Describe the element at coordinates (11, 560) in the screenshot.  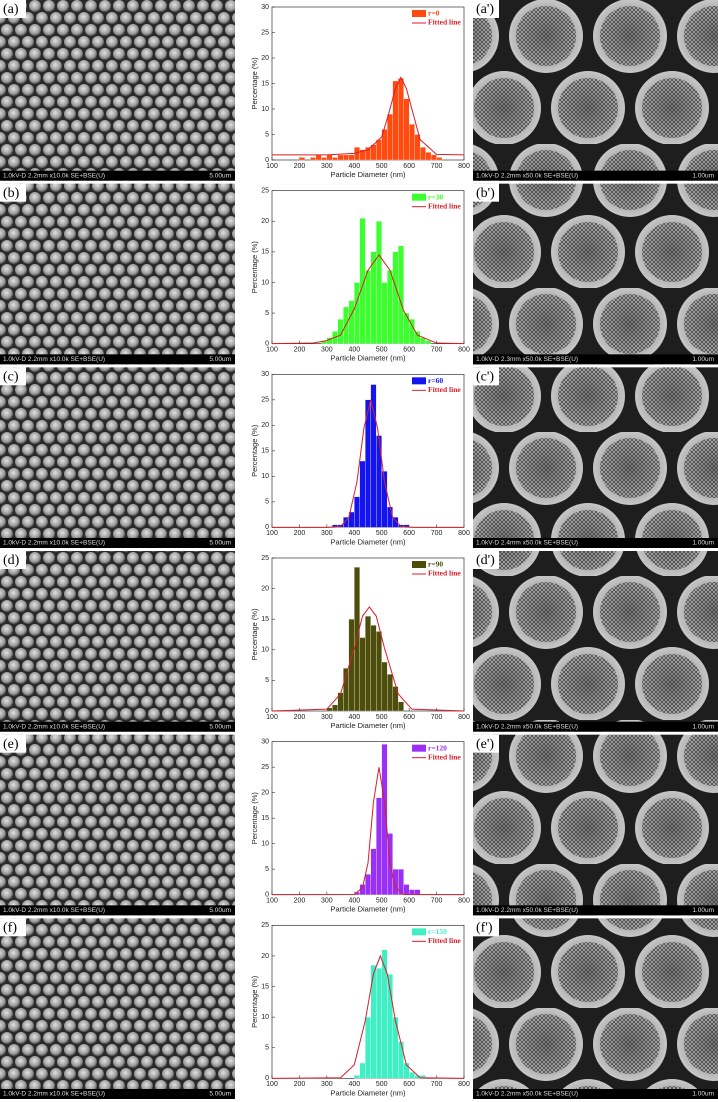
I see `panel-label: (d)` at that location.